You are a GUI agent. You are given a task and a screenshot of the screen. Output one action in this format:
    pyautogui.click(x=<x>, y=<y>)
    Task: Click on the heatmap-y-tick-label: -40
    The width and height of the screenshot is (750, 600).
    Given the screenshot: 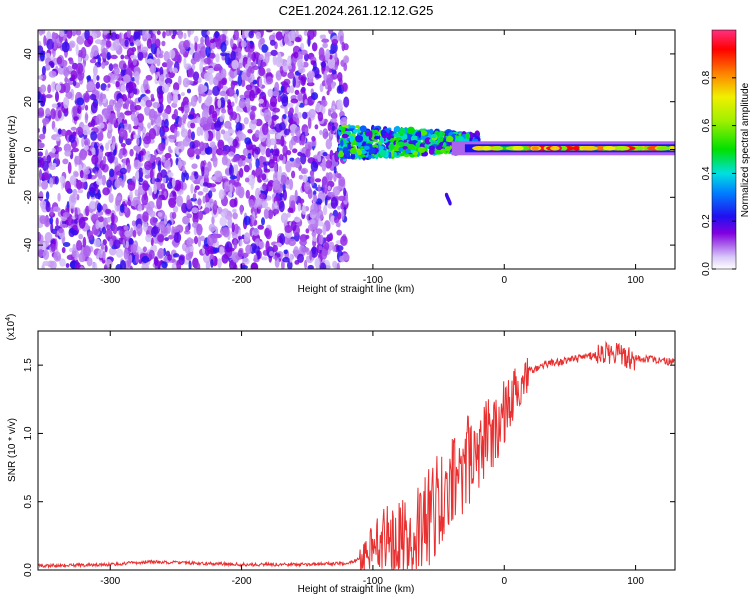 What is the action you would take?
    pyautogui.click(x=28, y=244)
    